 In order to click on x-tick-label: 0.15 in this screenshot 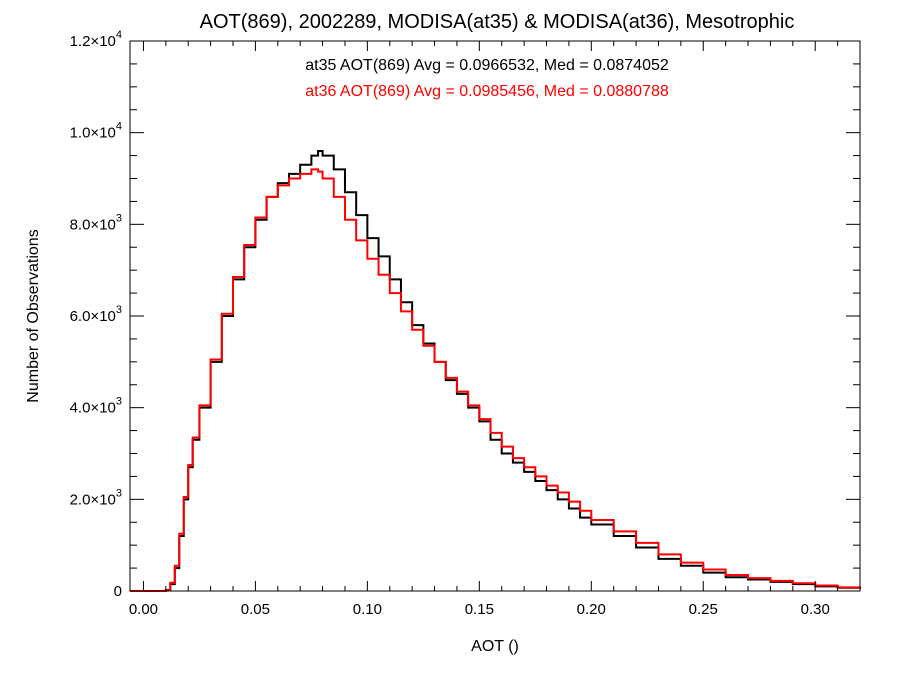, I will do `click(479, 609)`.